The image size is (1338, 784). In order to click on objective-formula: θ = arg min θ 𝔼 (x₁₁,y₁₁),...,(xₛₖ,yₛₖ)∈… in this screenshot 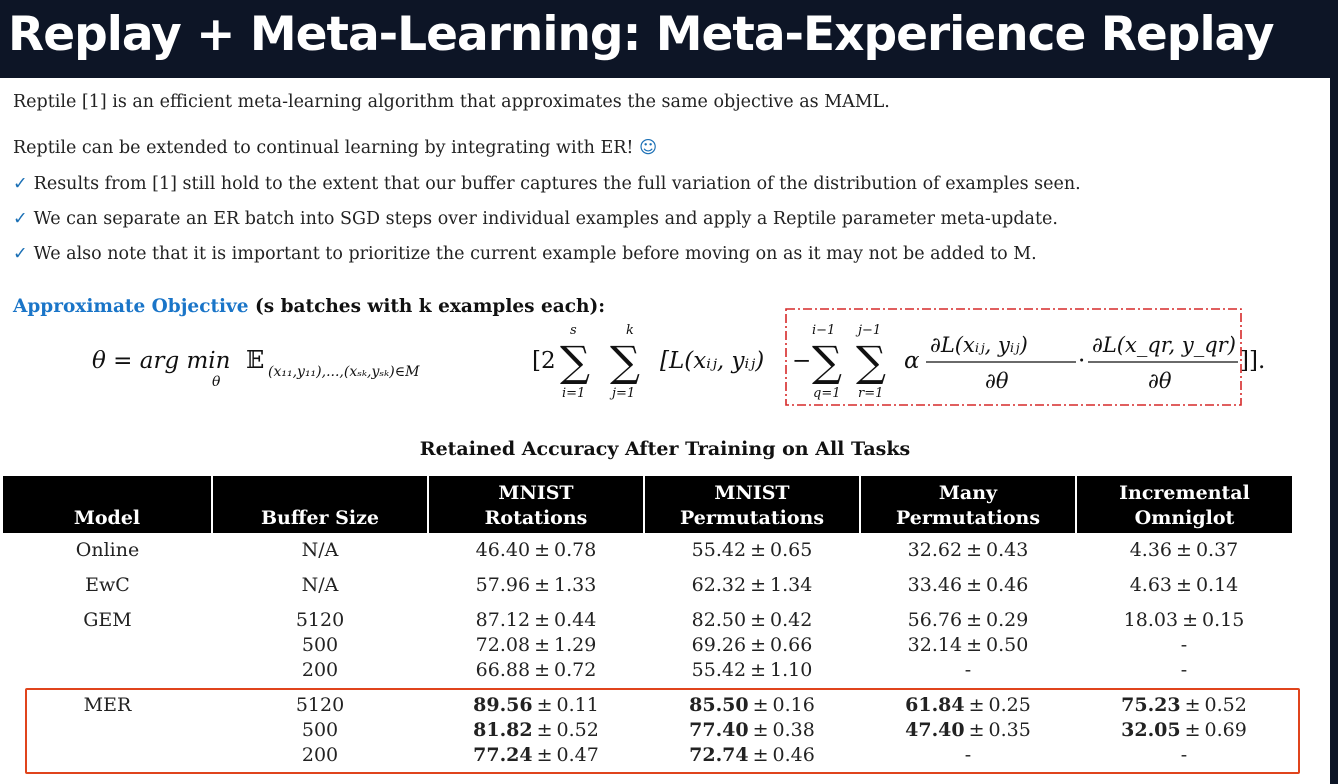, I will do `click(678, 357)`.